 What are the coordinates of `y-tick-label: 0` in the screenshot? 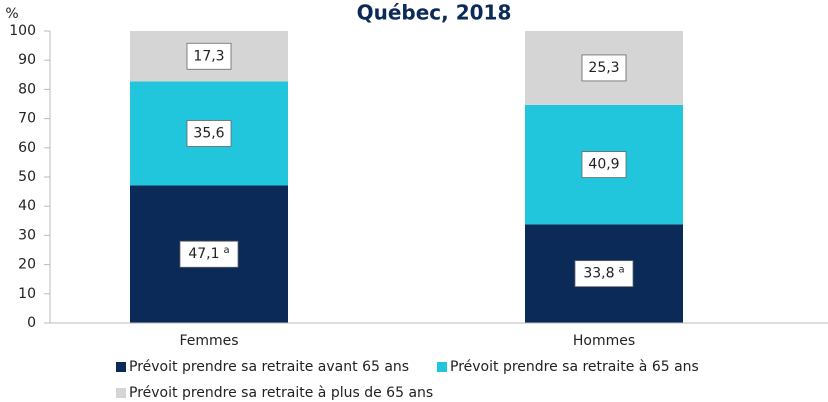 It's located at (31, 323).